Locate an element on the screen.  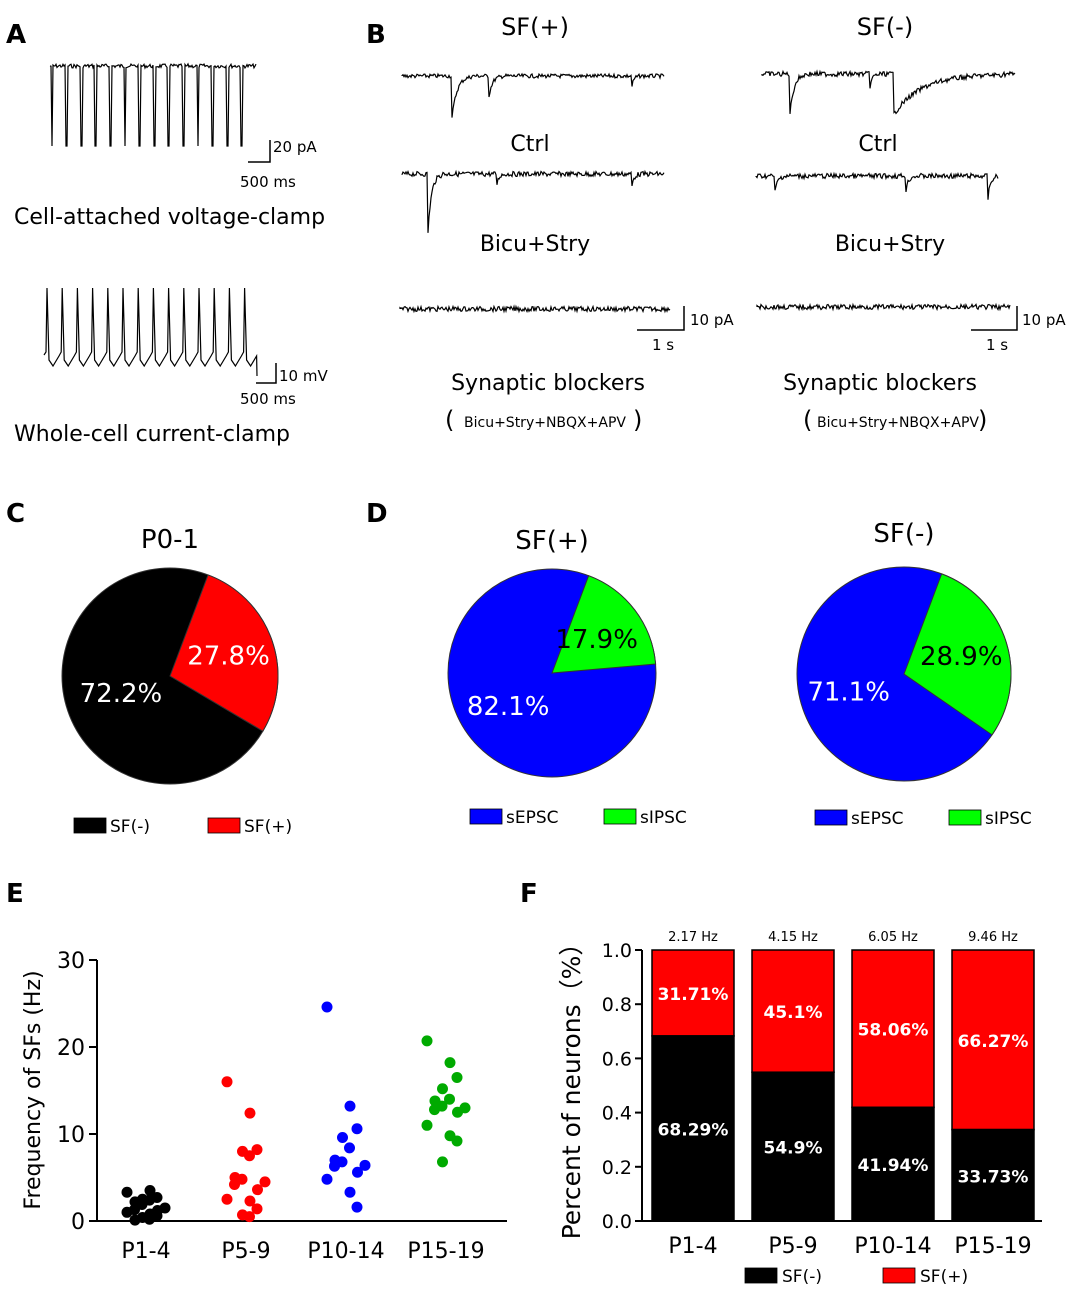
panel-label-c: C is located at coordinates (15, 514).